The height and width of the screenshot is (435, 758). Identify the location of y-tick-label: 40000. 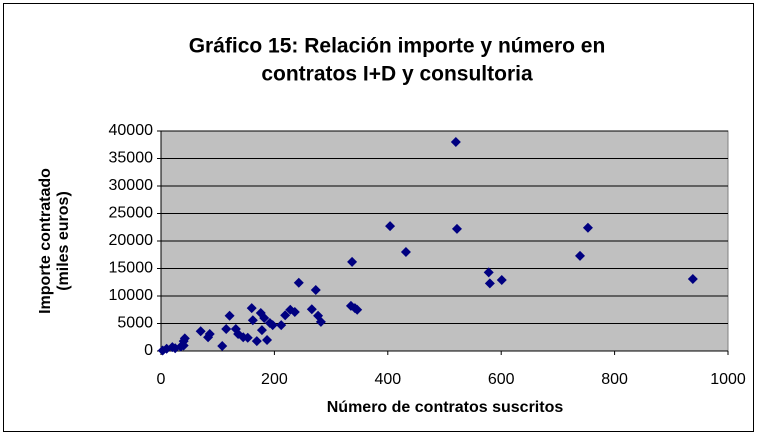
(131, 130).